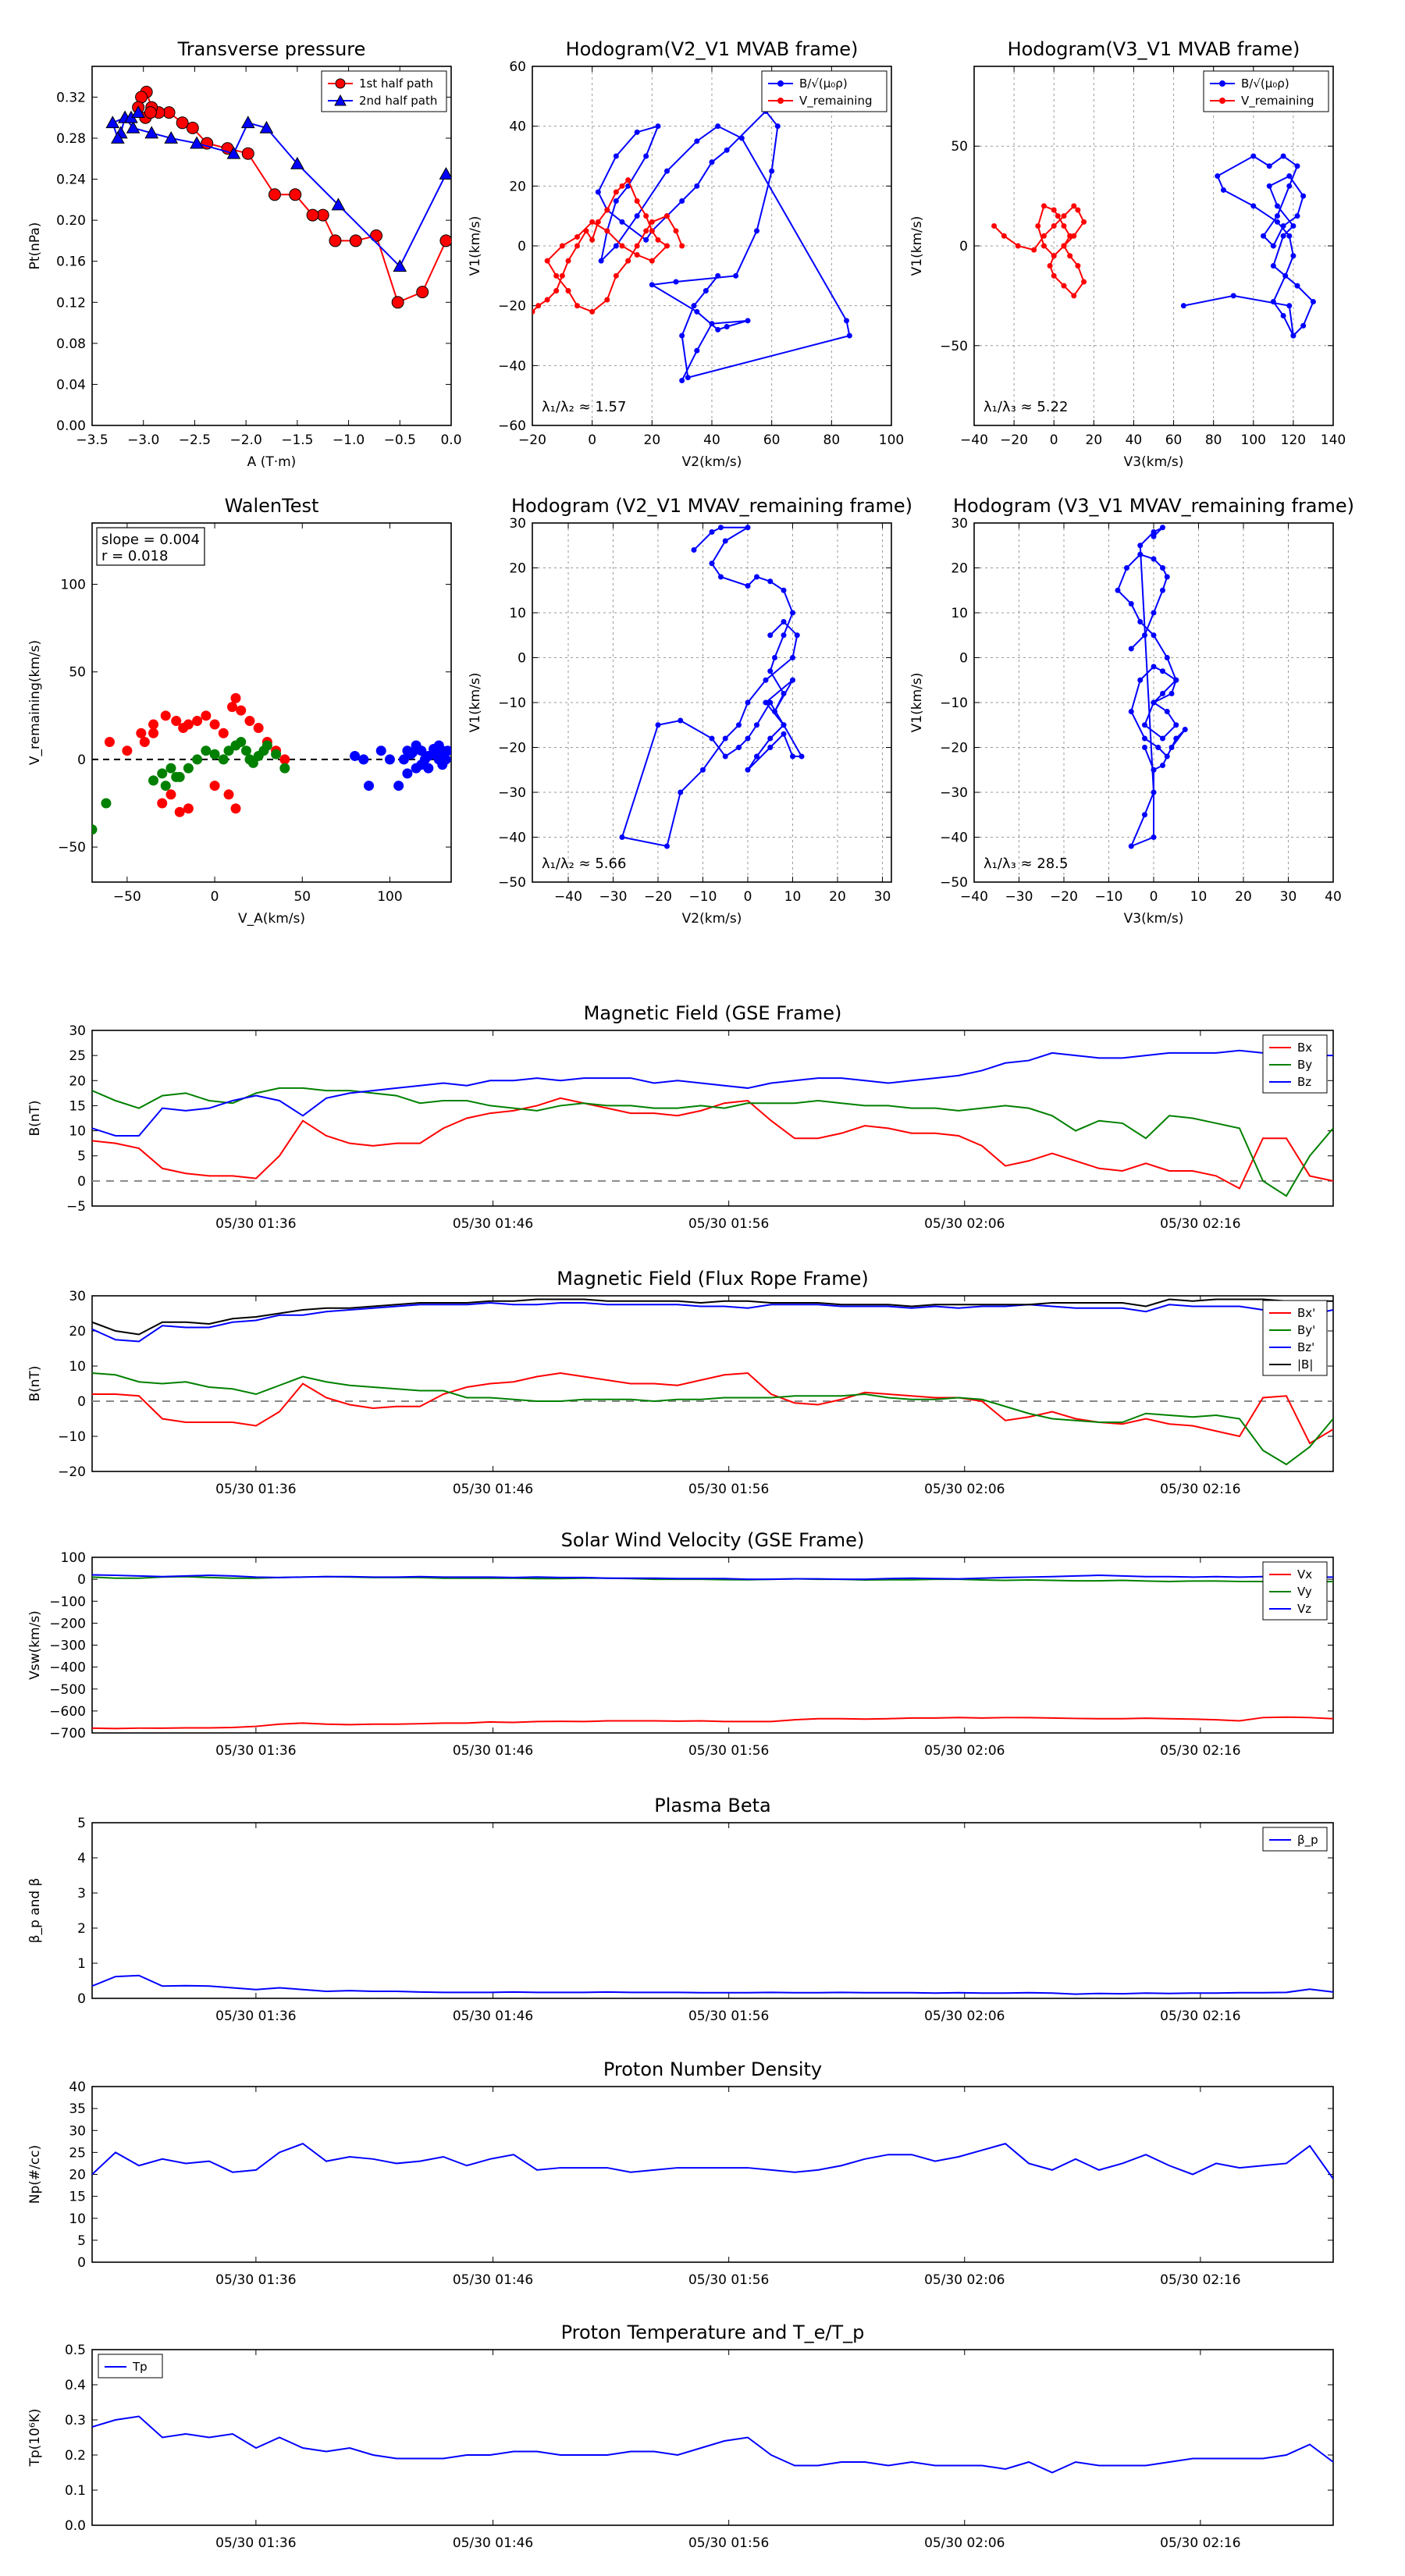 The height and width of the screenshot is (2576, 1405). Describe the element at coordinates (823, 83) in the screenshot. I see `legend-label: B/√(μ₀ρ)` at that location.